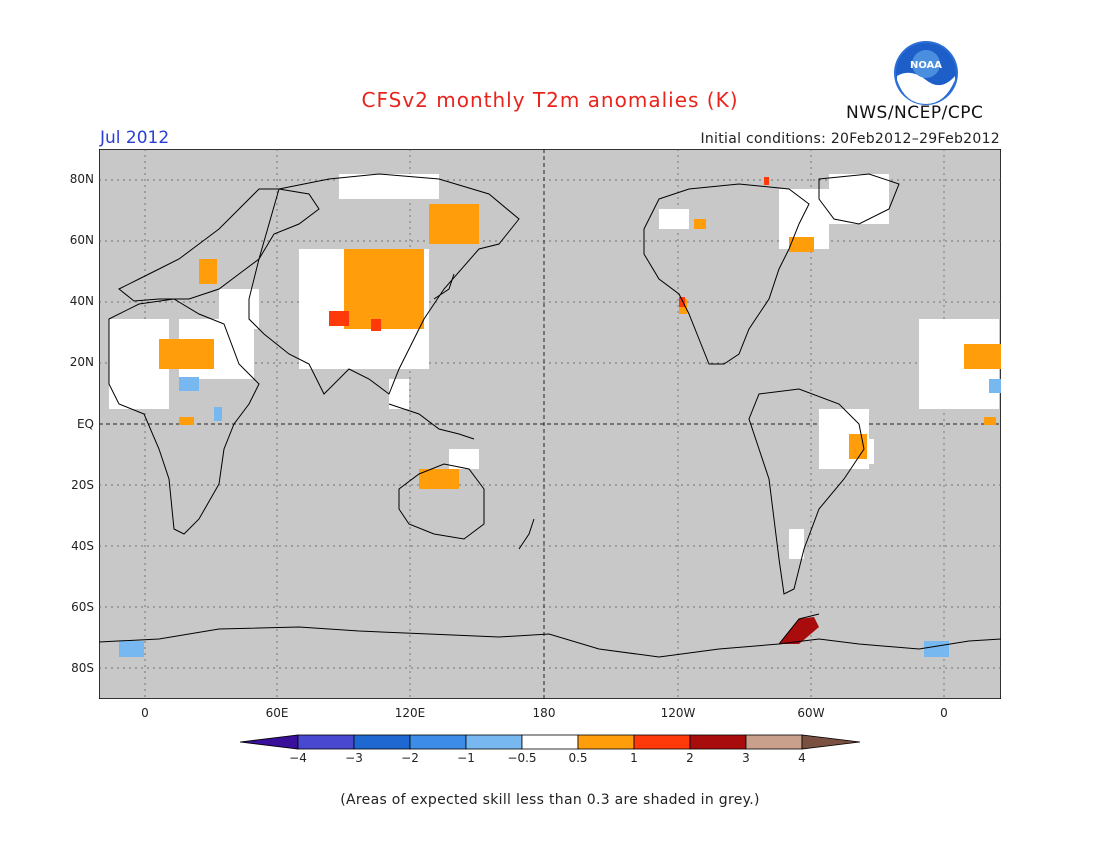 Image resolution: width=1100 pixels, height=850 pixels. What do you see at coordinates (522, 758) in the screenshot?
I see `colorbar-label: −0.5` at bounding box center [522, 758].